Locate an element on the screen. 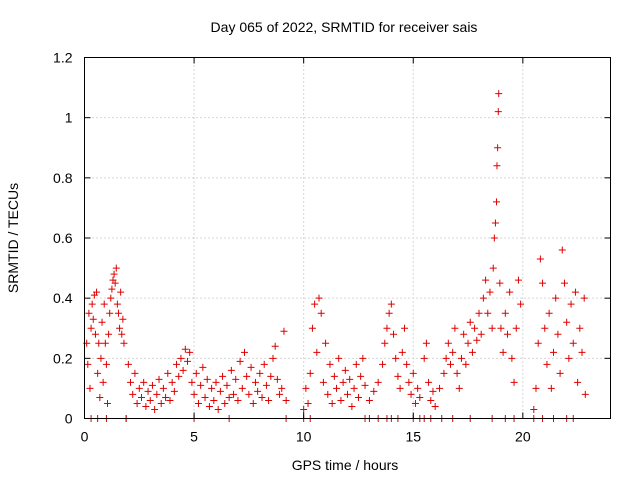 This screenshot has height=480, width=640. y-tick-label: 1 is located at coordinates (69, 118).